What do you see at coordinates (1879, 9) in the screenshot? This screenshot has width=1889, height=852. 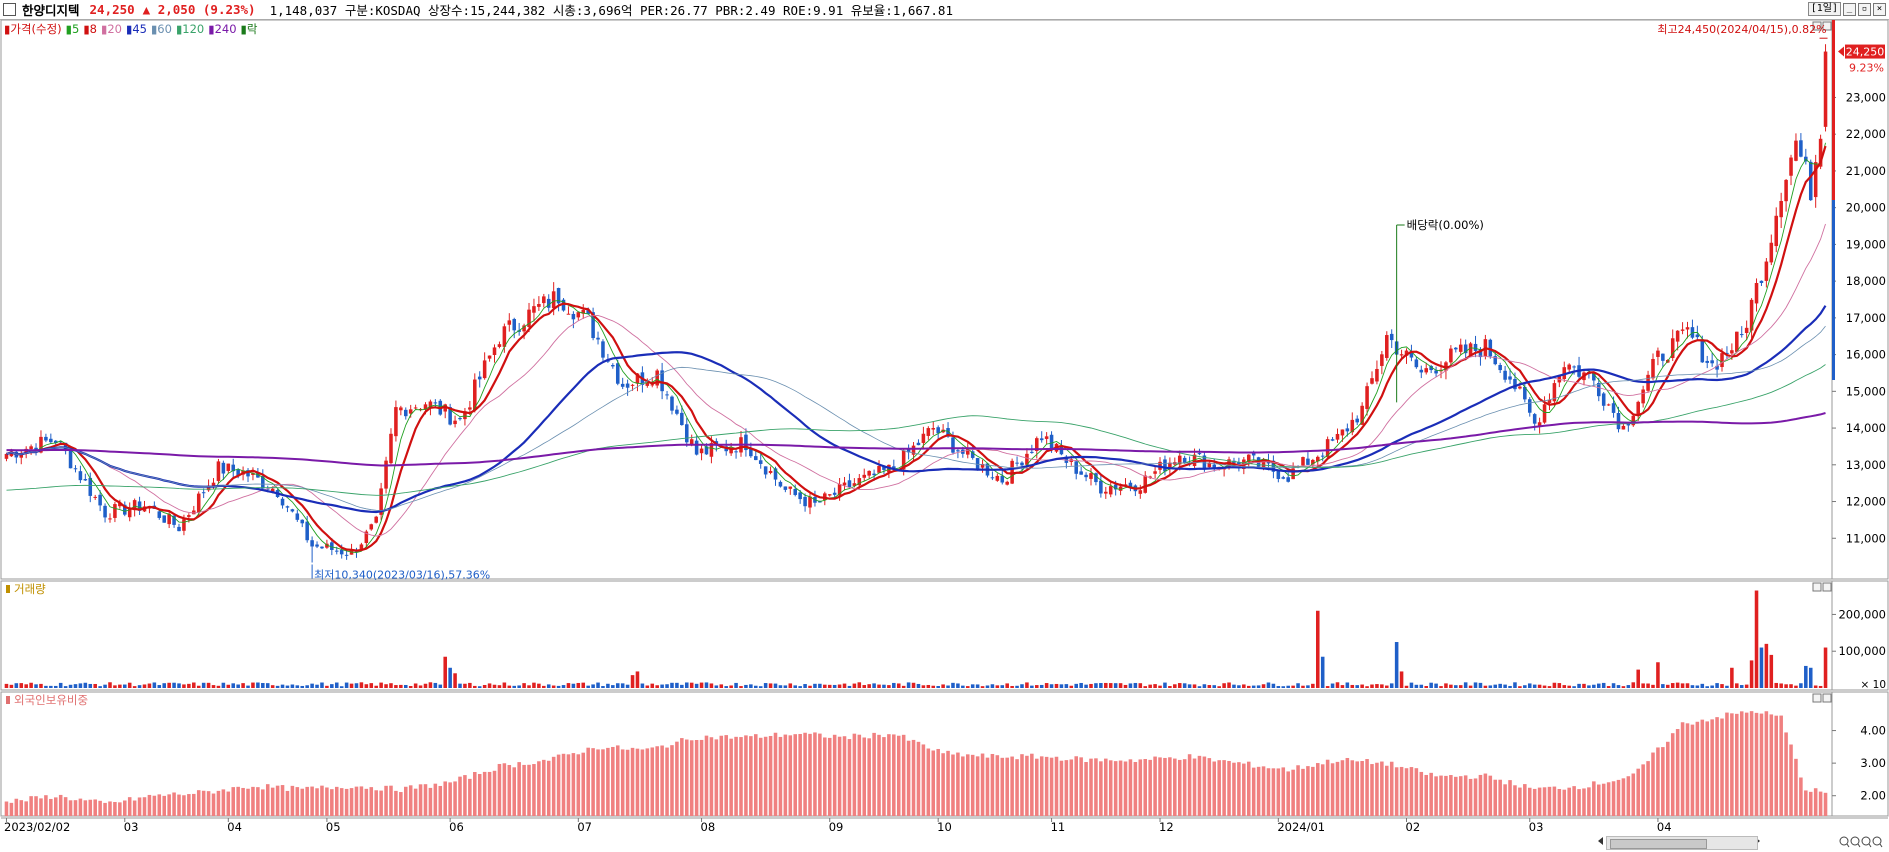 I see `close-icon: ×` at bounding box center [1879, 9].